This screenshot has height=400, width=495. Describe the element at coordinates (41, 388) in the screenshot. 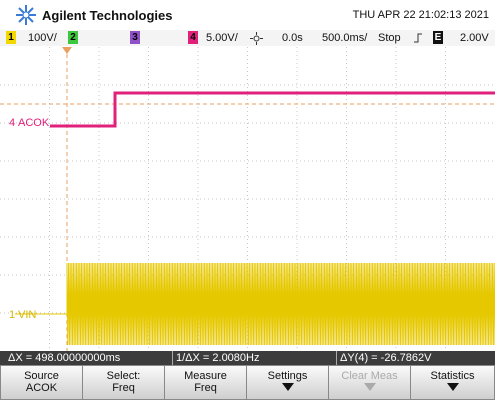

I see `key-text: ACOK` at that location.